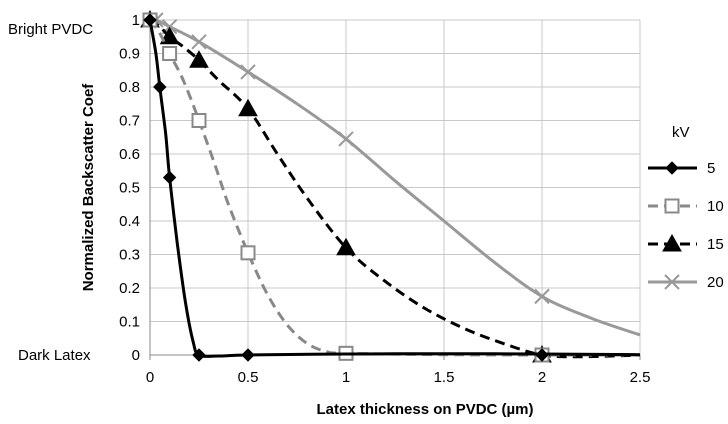  Describe the element at coordinates (88, 187) in the screenshot. I see `y-axis-title: Normalized Backscatter Coef` at that location.